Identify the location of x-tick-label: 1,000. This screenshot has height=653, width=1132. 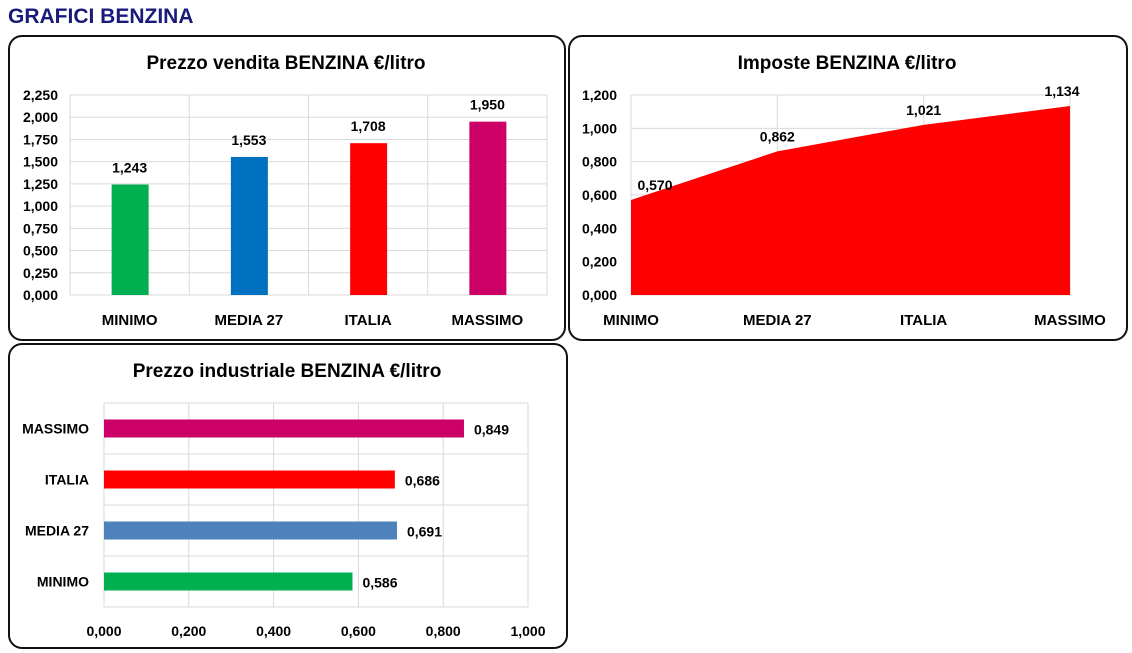
(527, 631).